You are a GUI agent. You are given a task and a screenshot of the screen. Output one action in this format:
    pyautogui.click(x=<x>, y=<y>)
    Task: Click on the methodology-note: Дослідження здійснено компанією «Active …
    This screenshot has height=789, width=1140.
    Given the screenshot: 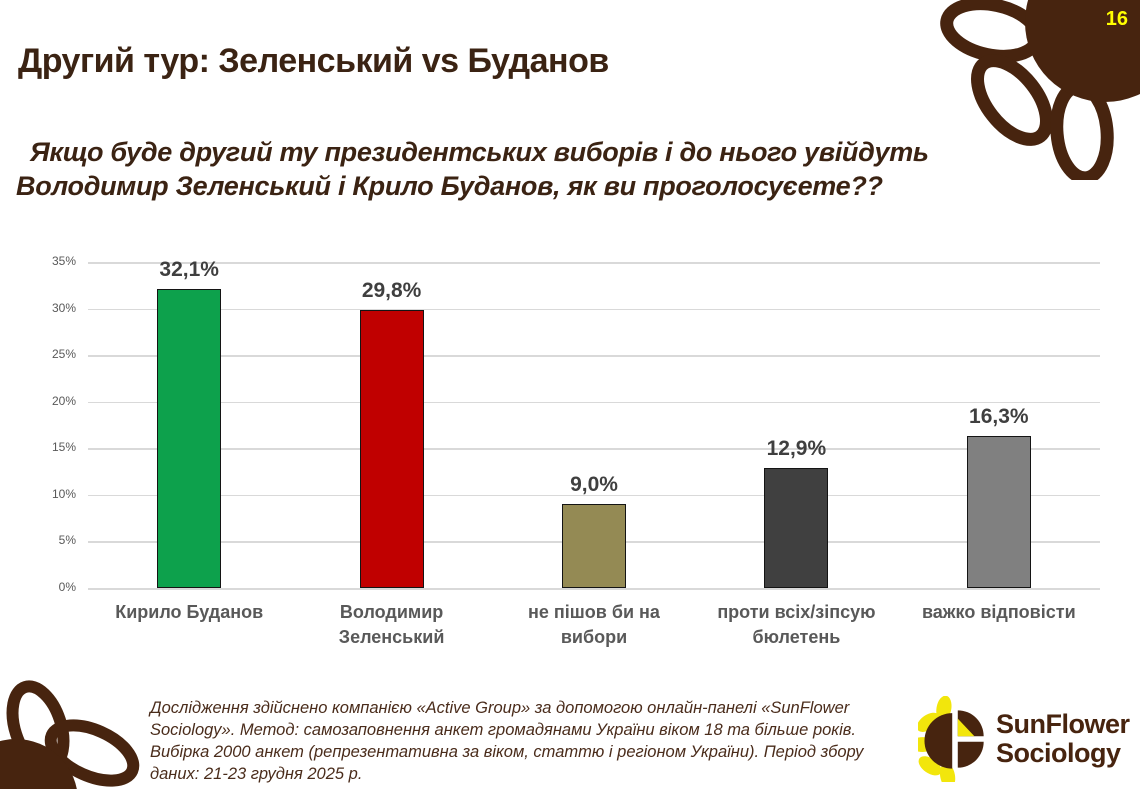 What is the action you would take?
    pyautogui.click(x=507, y=741)
    